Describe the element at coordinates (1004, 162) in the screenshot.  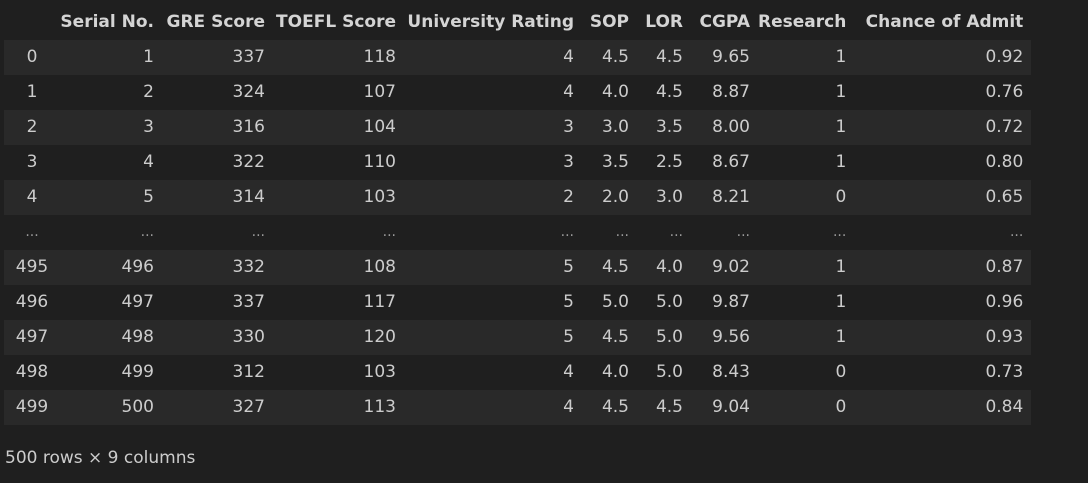
I see `cell-chance-of-admit: 0.80` at that location.